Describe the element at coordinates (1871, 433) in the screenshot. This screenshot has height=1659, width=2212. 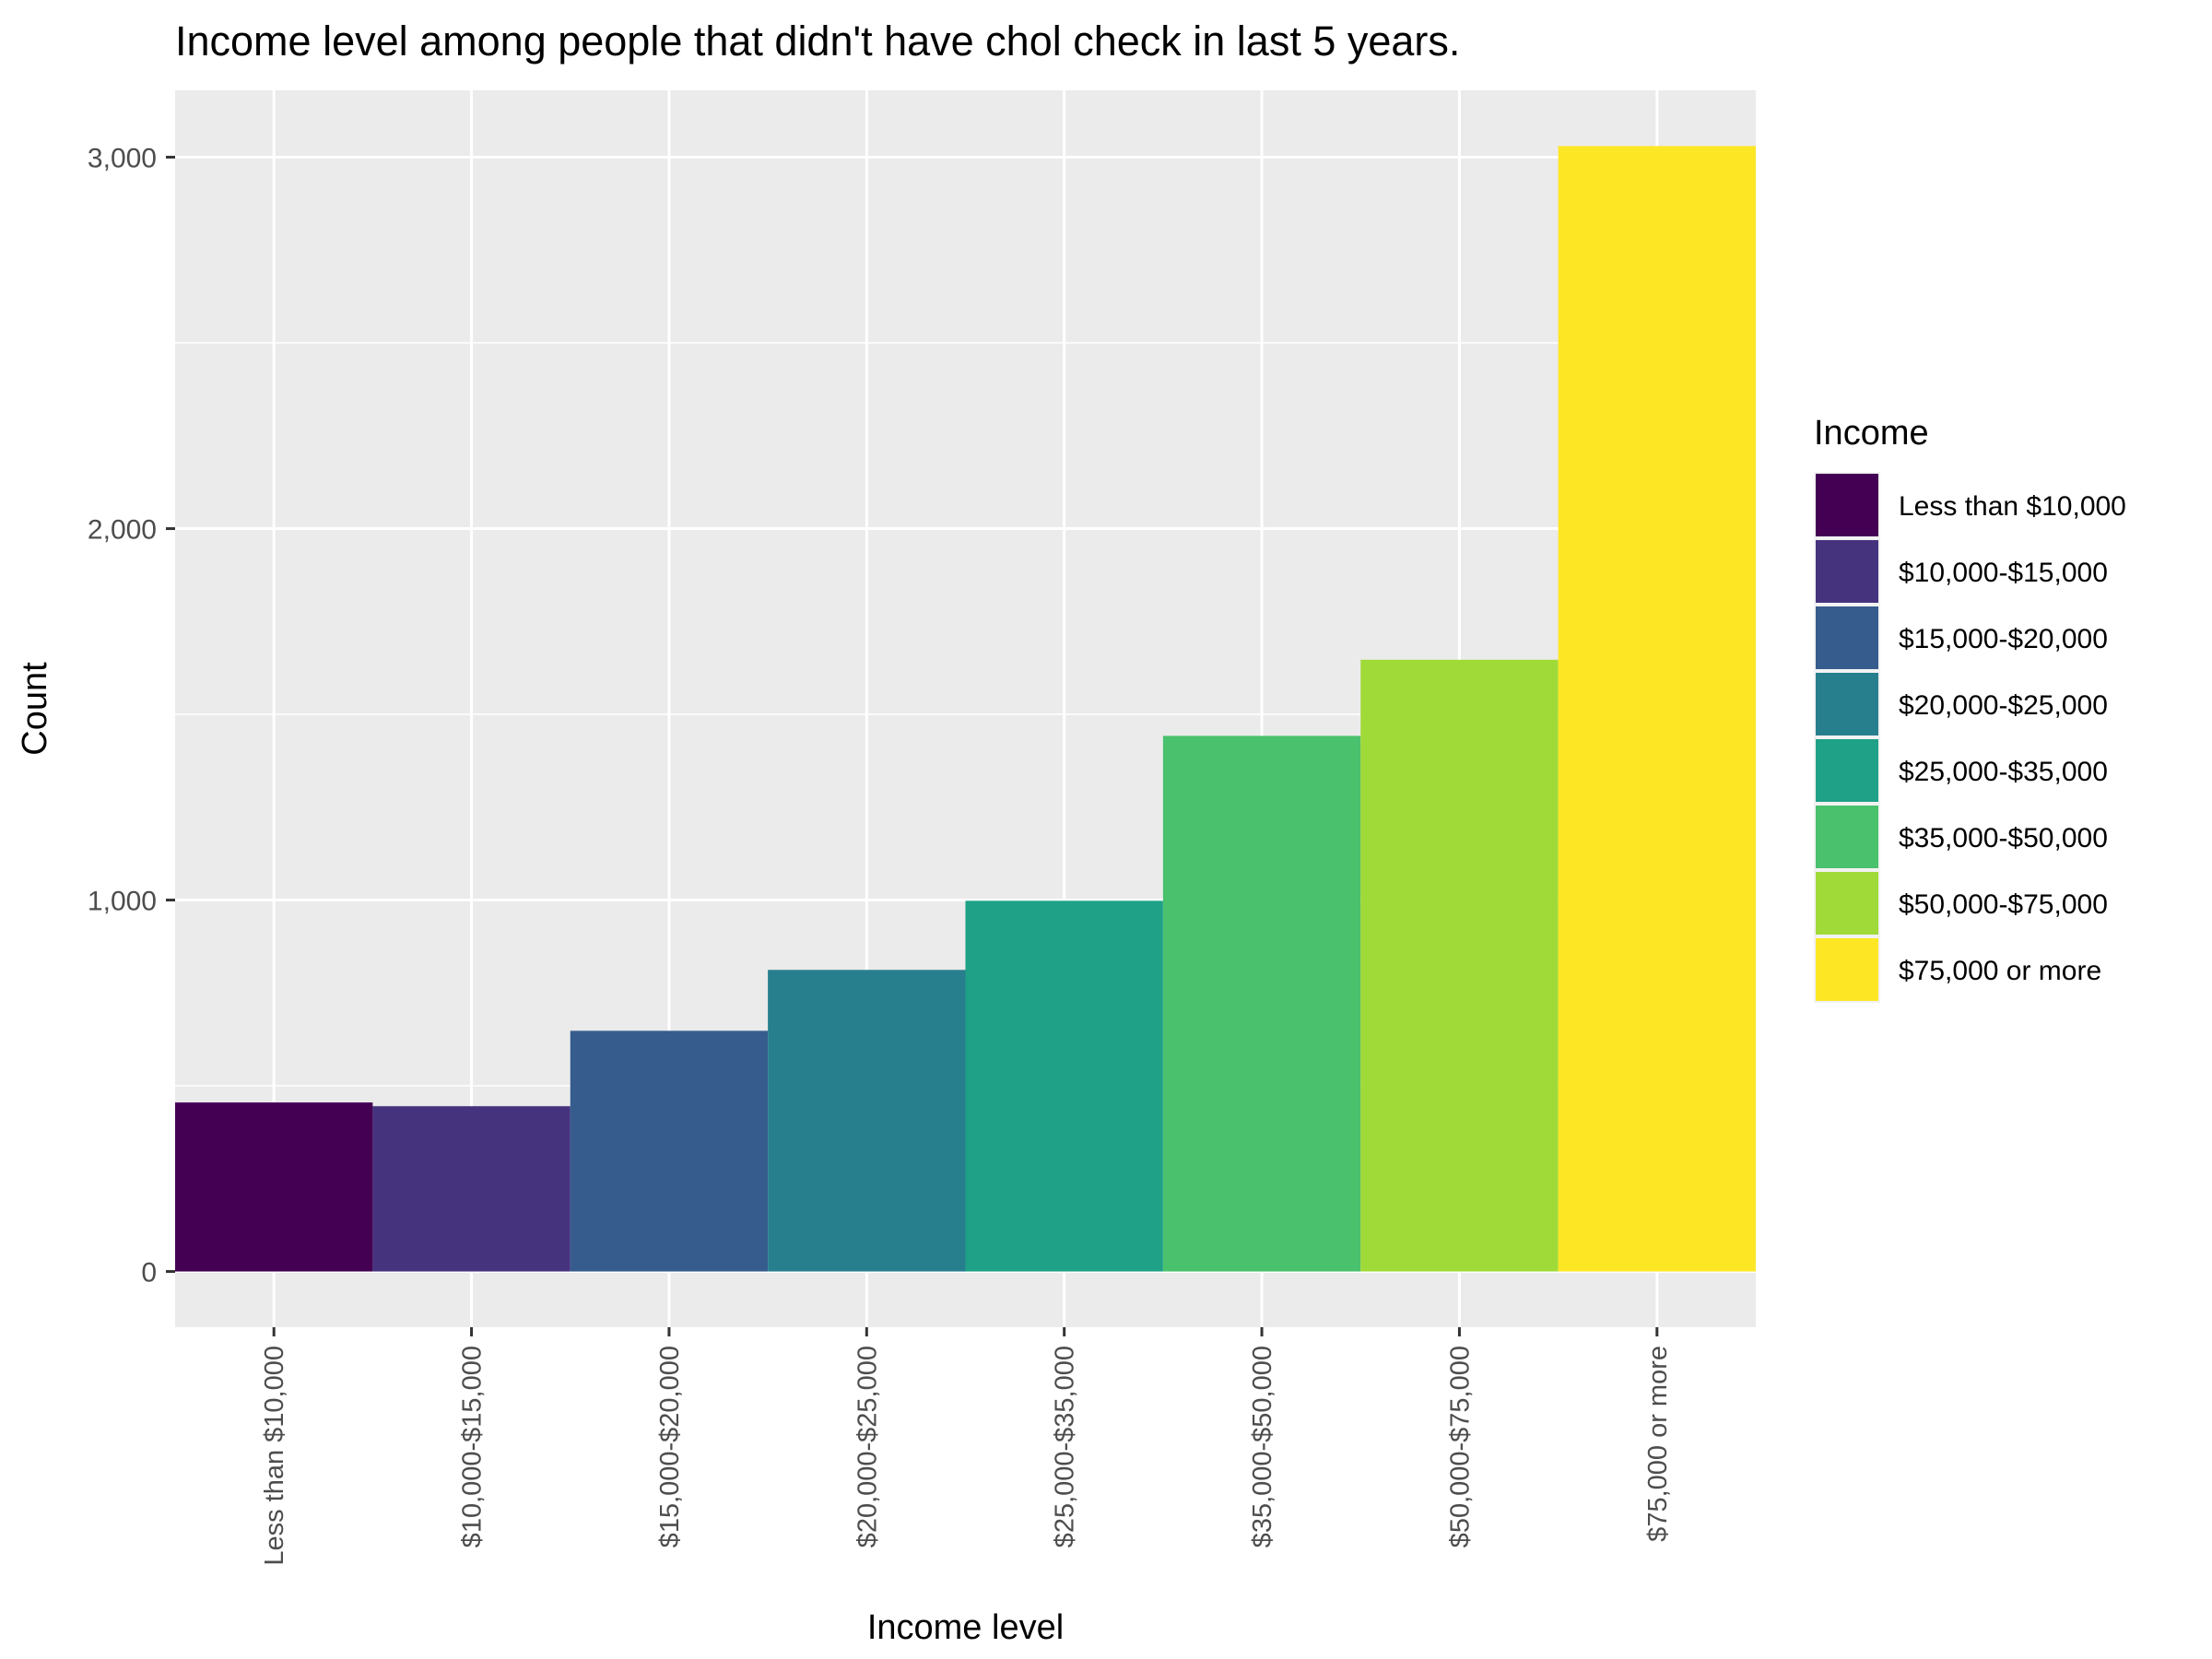
I see `legend-title: Income` at that location.